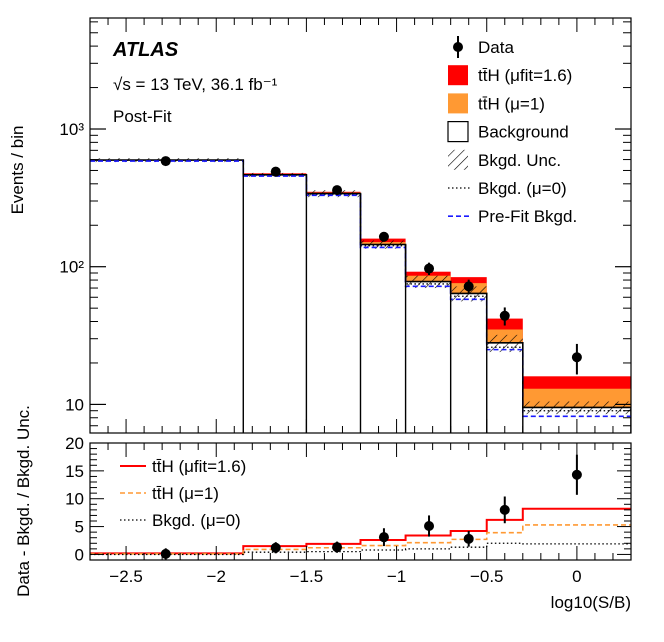 This screenshot has height=642, width=664. What do you see at coordinates (74, 443) in the screenshot?
I see `ratio-y-tick-label: 20` at bounding box center [74, 443].